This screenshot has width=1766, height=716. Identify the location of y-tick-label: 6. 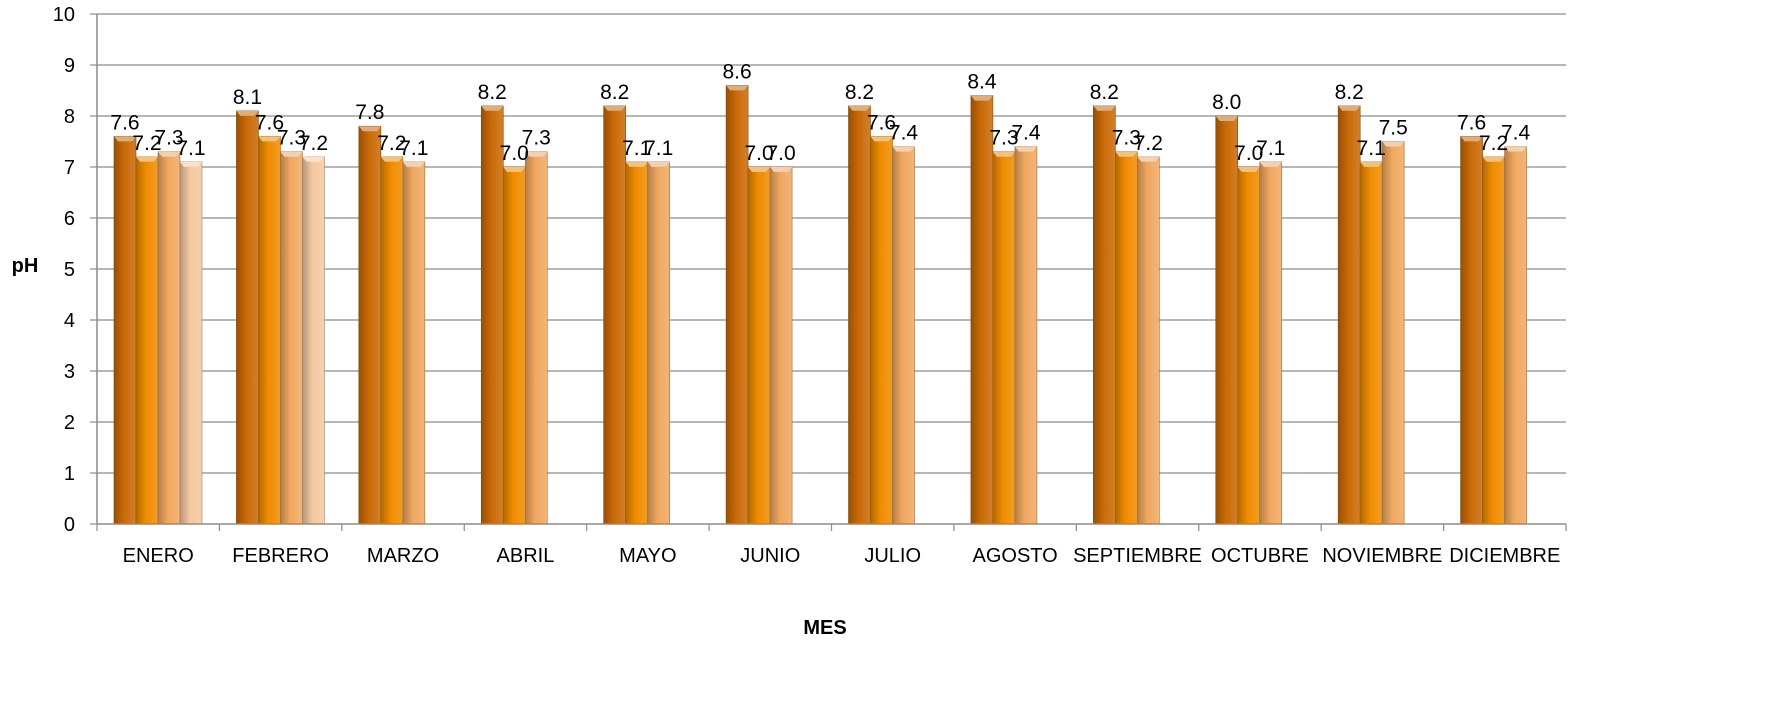
(69, 219).